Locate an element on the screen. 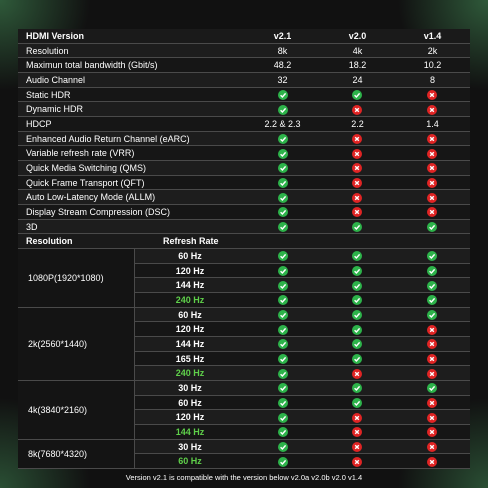 This screenshot has width=488, height=488. cell-text: 1.4 is located at coordinates (432, 124).